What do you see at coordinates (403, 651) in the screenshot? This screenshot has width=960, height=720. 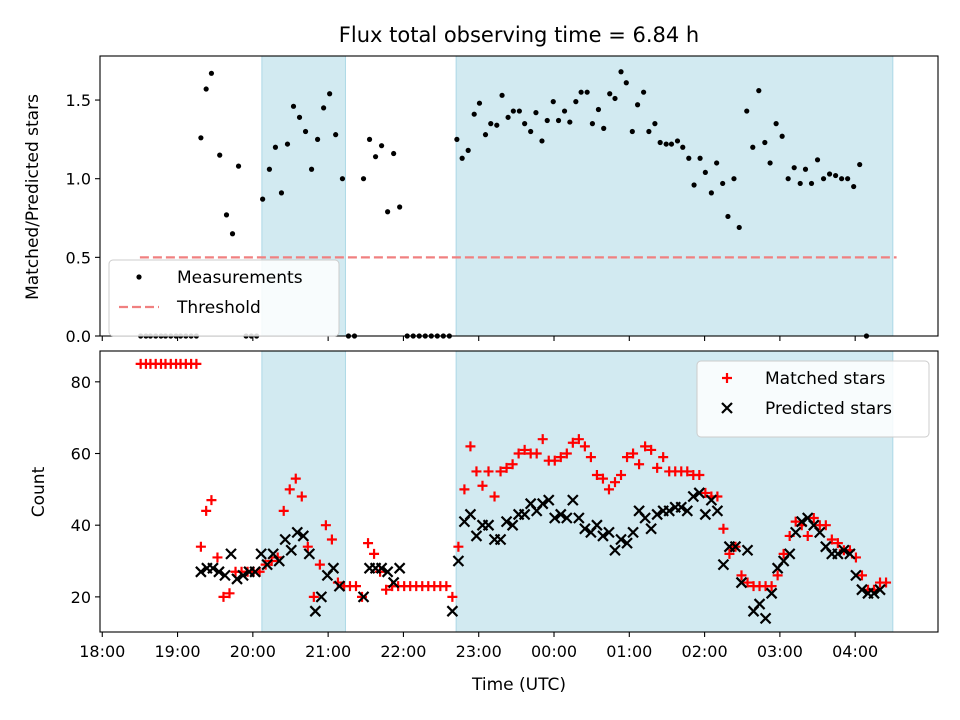 I see `x-tick-label: 22:00` at bounding box center [403, 651].